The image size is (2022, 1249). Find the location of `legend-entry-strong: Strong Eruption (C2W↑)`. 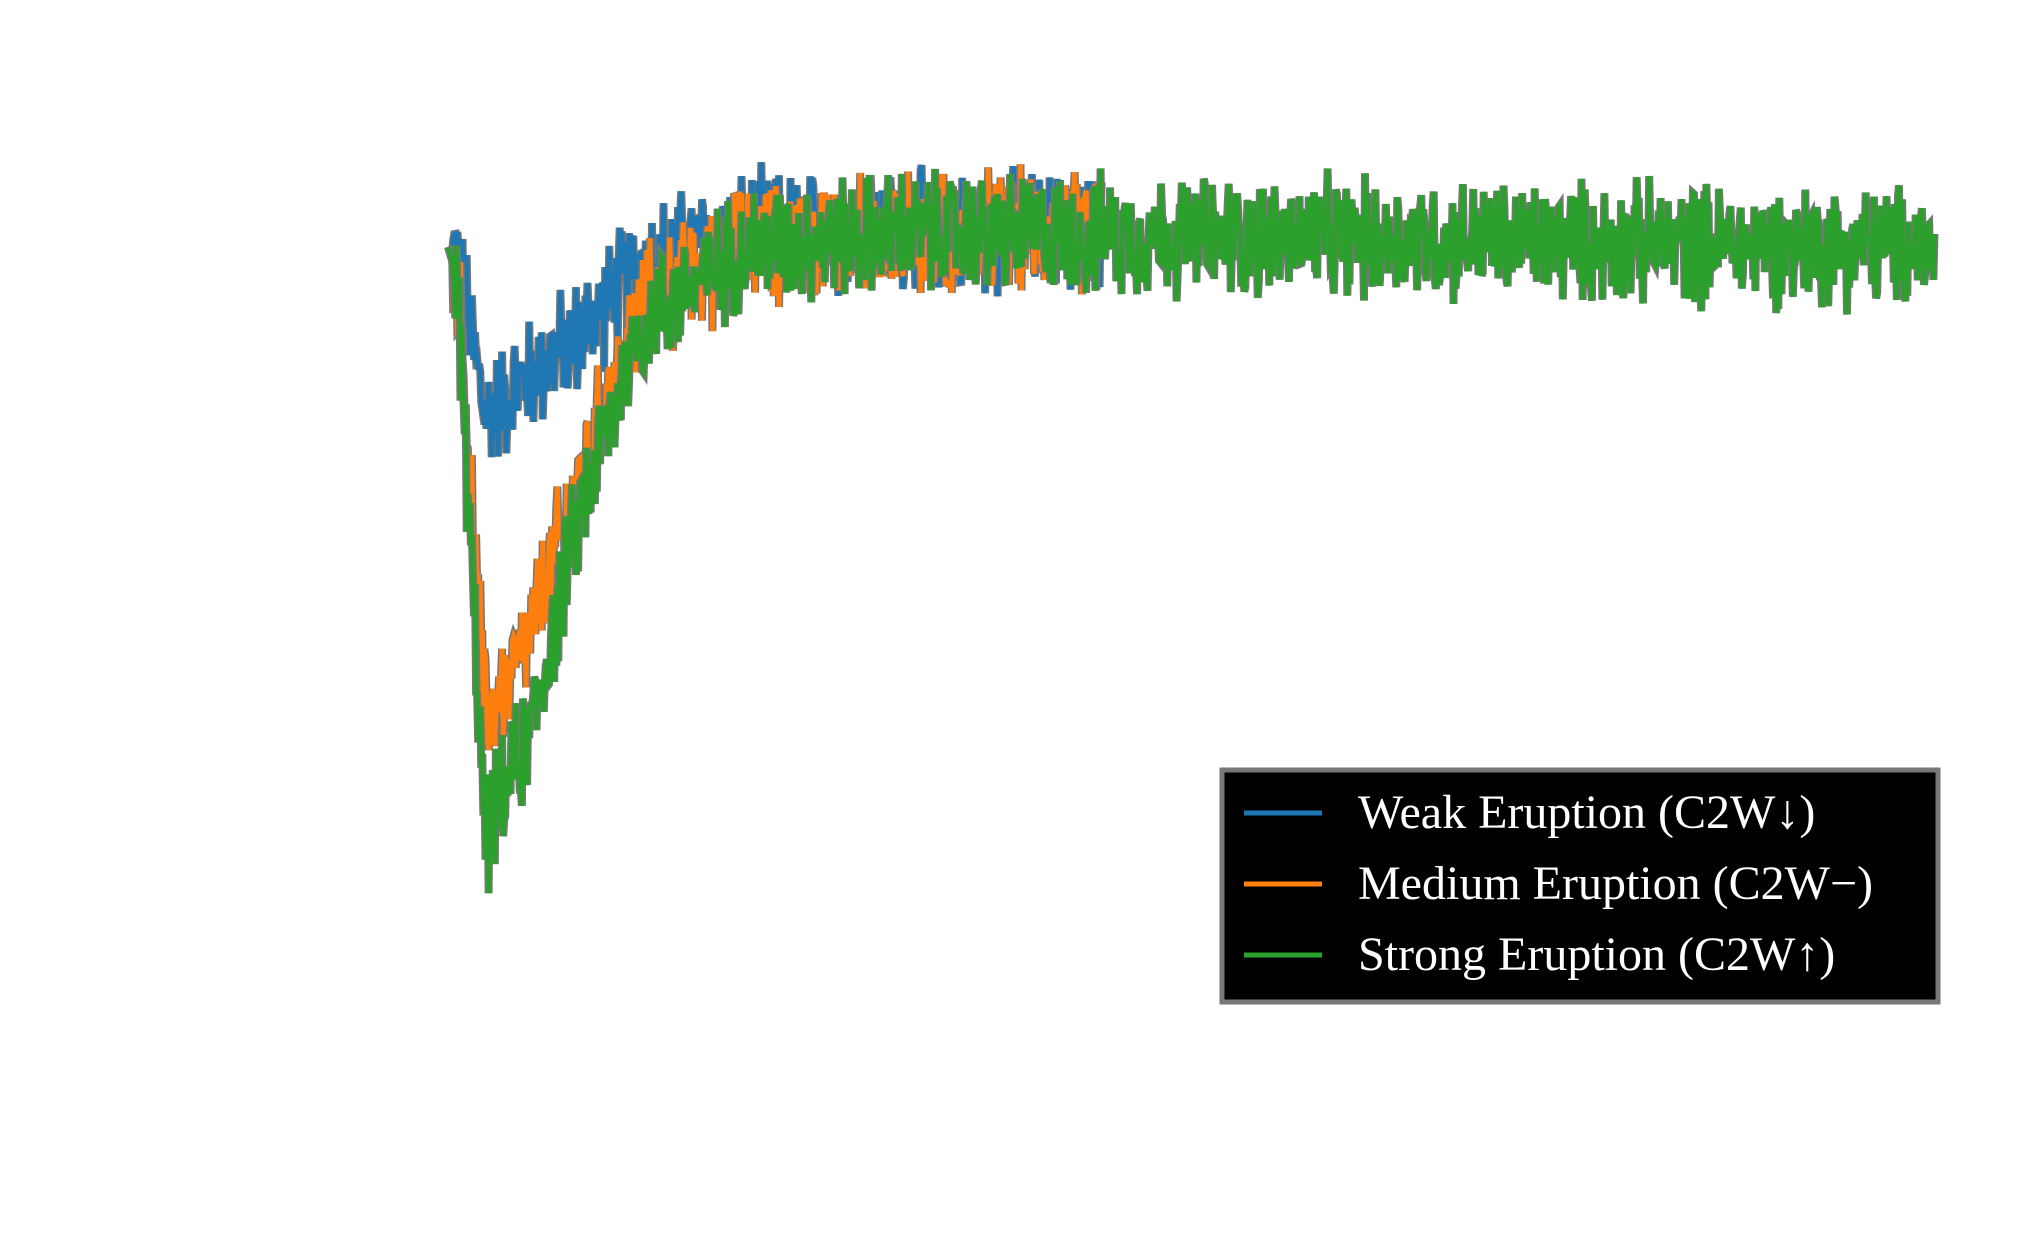

legend-entry-strong: Strong Eruption (C2W↑) is located at coordinates (1539, 954).